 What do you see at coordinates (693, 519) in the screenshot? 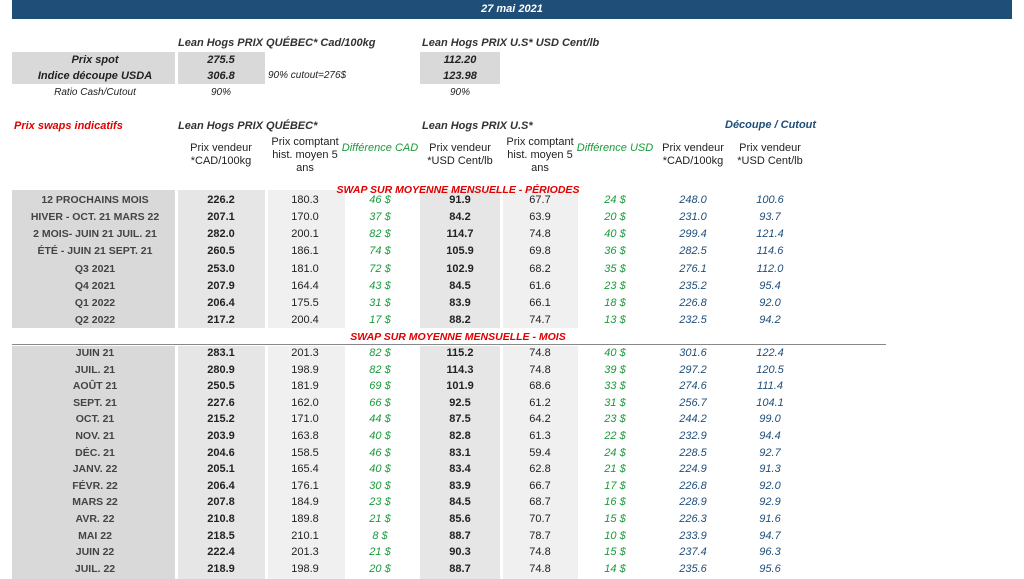
I see `cell: 226.3` at bounding box center [693, 519].